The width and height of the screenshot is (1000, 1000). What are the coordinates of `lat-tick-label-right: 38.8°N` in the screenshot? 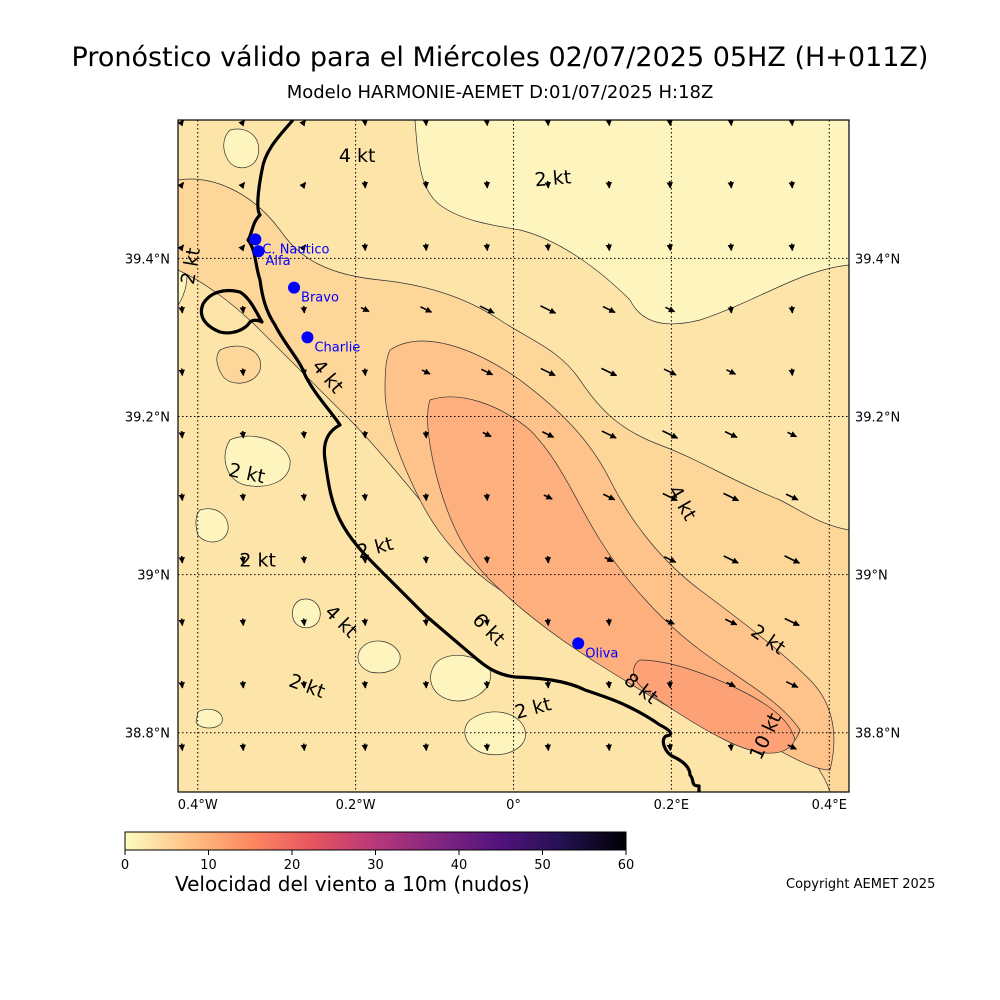 It's located at (877, 734).